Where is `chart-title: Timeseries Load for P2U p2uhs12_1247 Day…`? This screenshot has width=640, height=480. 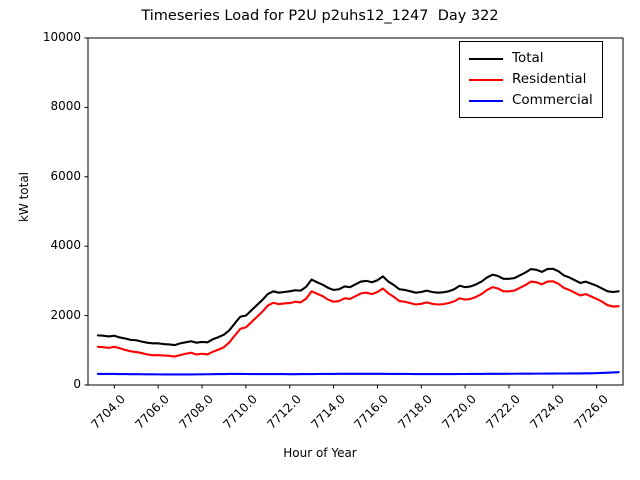 chart-title: Timeseries Load for P2U p2uhs12_1247 Day… is located at coordinates (320, 16).